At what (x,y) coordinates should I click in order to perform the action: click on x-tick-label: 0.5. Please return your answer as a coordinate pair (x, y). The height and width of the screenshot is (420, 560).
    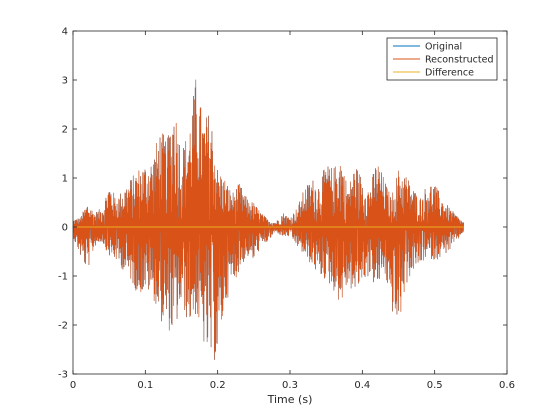
    Looking at the image, I should click on (435, 385).